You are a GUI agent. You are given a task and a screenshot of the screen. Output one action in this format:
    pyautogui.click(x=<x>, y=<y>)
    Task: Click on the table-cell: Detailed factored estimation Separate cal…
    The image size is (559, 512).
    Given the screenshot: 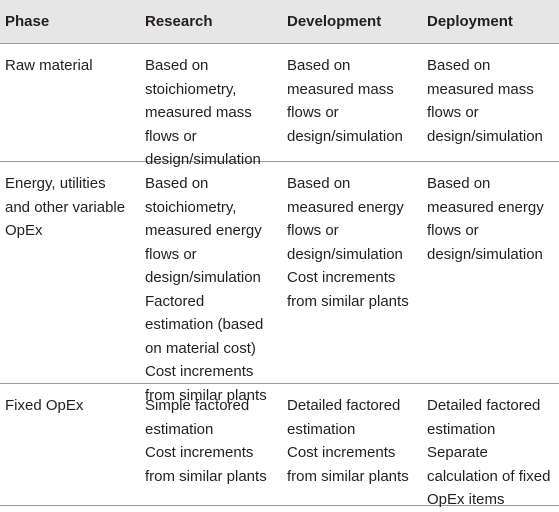 What is the action you would take?
    pyautogui.click(x=488, y=448)
    